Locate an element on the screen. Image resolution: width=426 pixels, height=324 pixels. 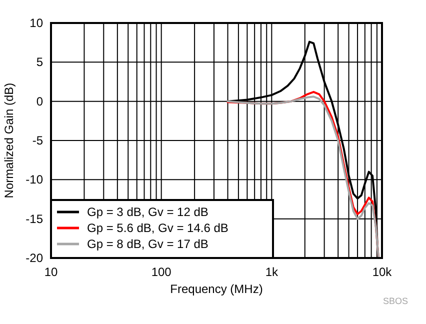
y-tick-label: 0 is located at coordinates (40, 101).